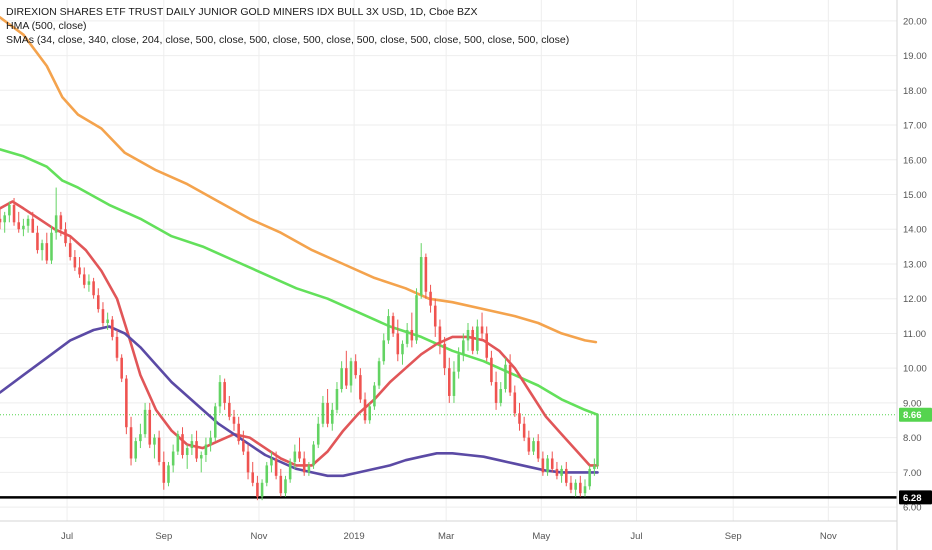  Describe the element at coordinates (448, 456) in the screenshot. I see `horizontal-lines` at that location.